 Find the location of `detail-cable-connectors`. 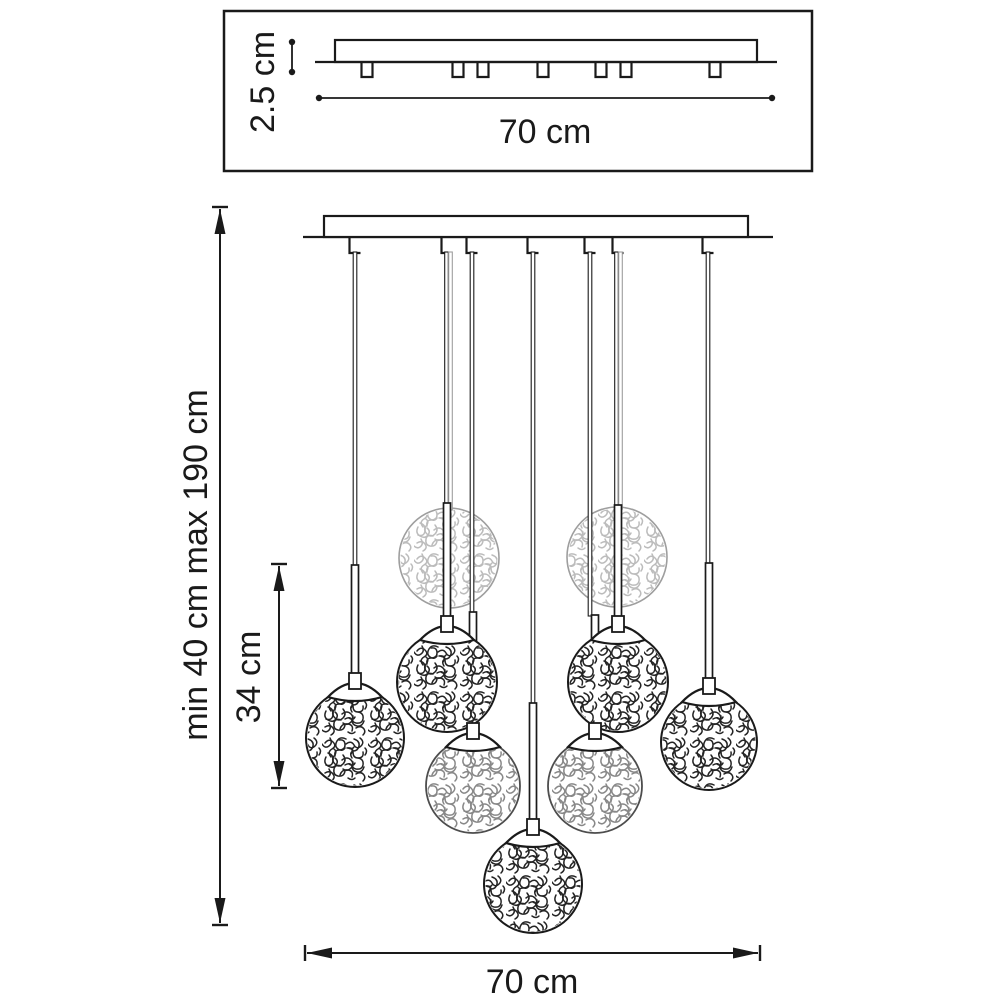

detail-cable-connectors is located at coordinates (541, 70).